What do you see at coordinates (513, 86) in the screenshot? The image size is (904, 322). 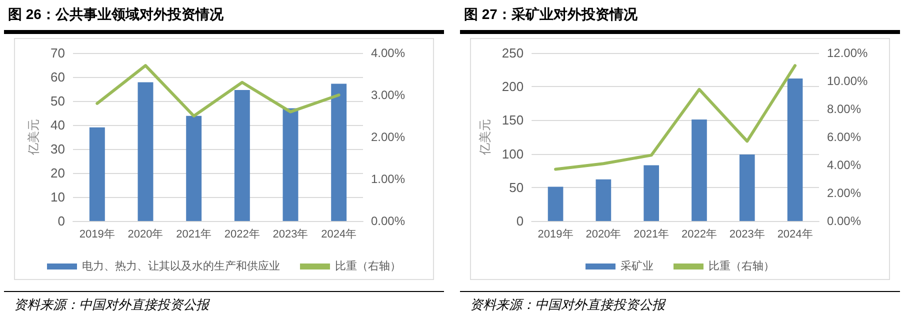 I see `y-tick-label: 200` at bounding box center [513, 86].